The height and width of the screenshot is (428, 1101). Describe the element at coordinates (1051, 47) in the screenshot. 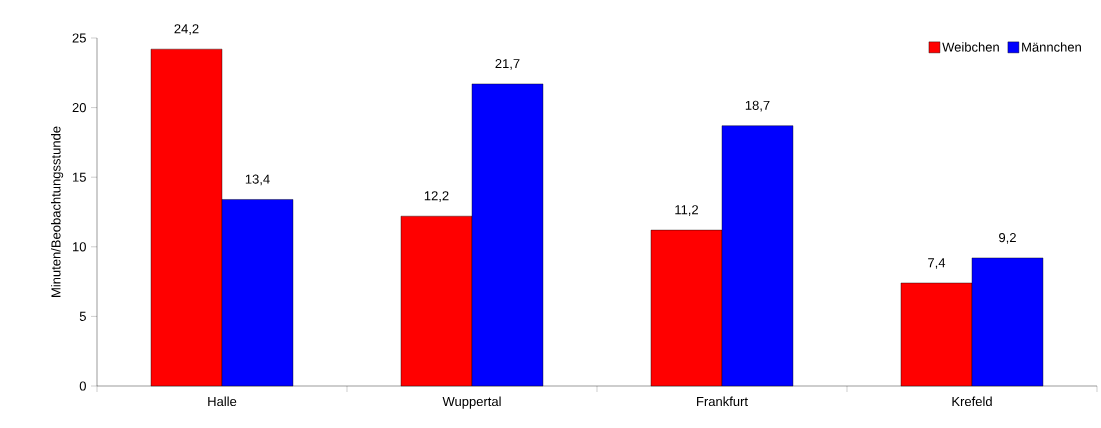

I see `legend-label: Männchen` at that location.